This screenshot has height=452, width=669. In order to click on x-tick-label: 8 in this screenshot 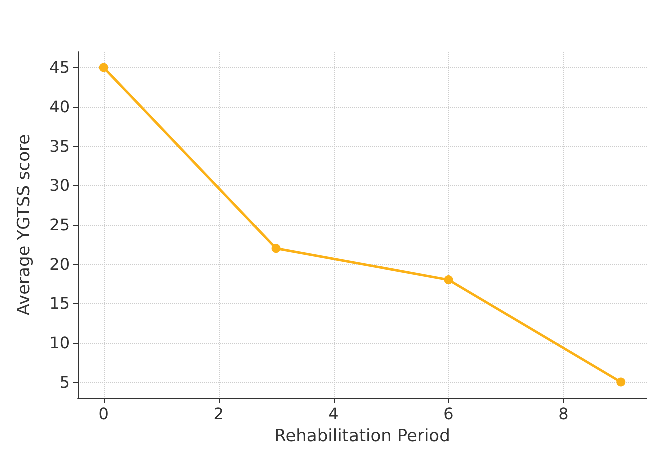, I will do `click(563, 414)`.